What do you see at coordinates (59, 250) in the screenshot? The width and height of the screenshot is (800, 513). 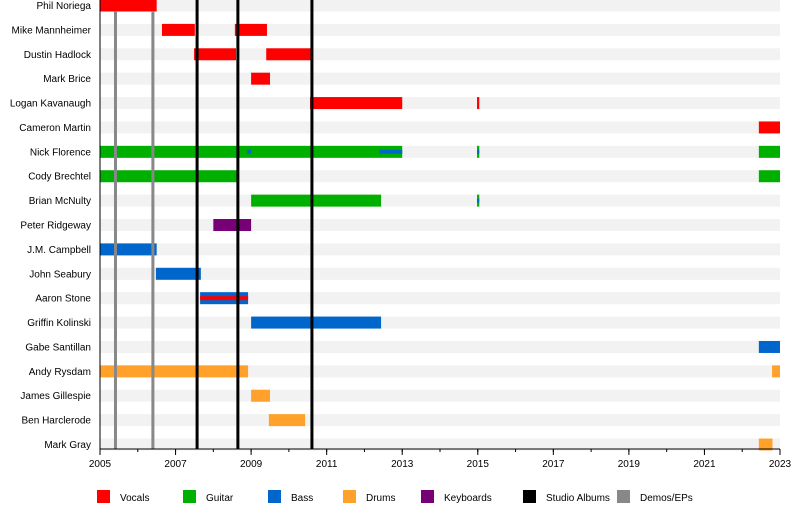 I see `member-label: J.M. Campbell` at bounding box center [59, 250].